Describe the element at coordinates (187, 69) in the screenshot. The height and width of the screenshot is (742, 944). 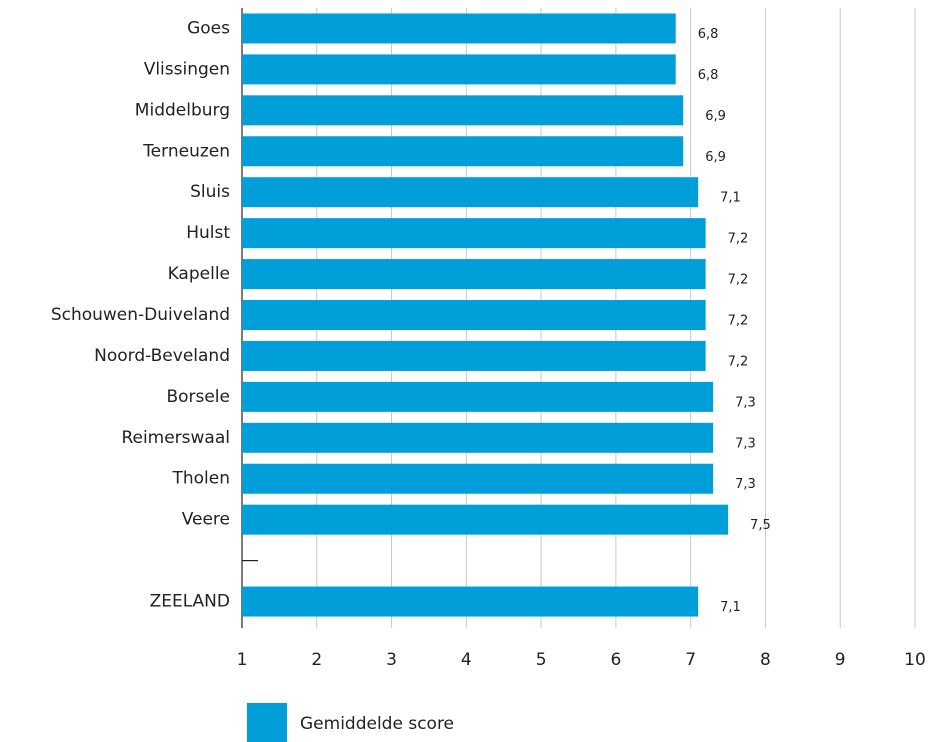
I see `y-tick-label: Vlissingen` at that location.